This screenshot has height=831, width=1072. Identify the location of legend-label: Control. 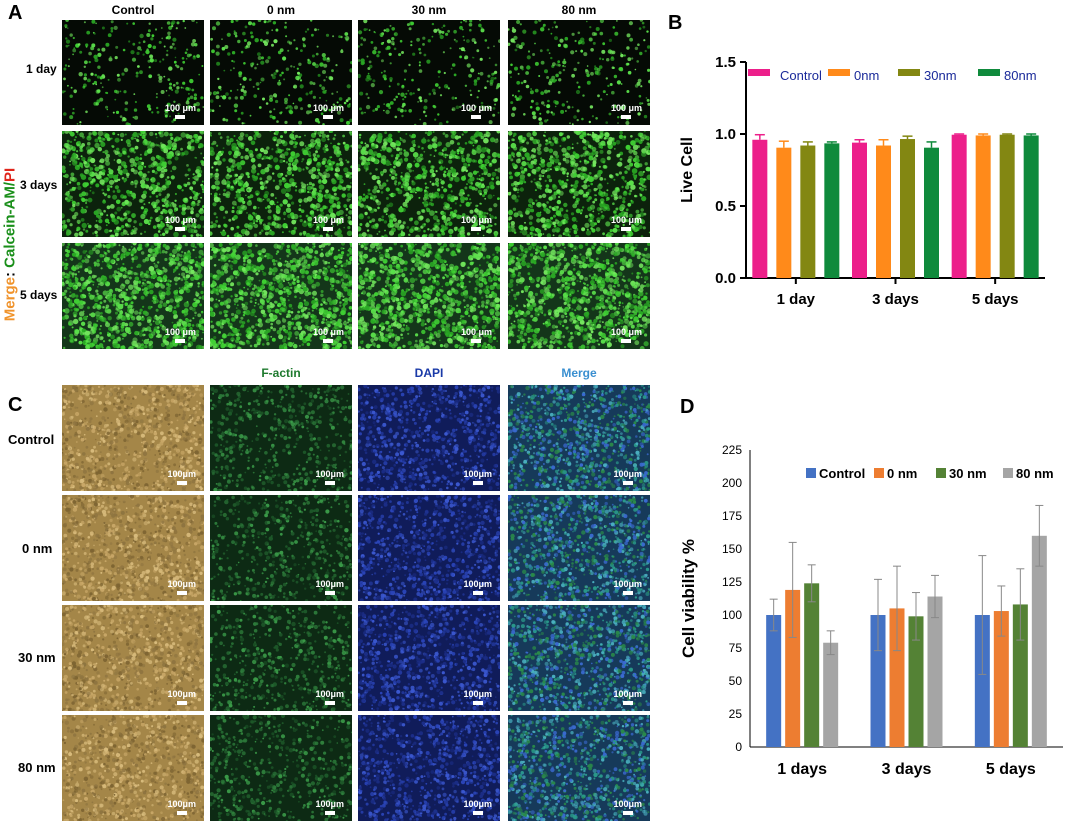
(842, 473).